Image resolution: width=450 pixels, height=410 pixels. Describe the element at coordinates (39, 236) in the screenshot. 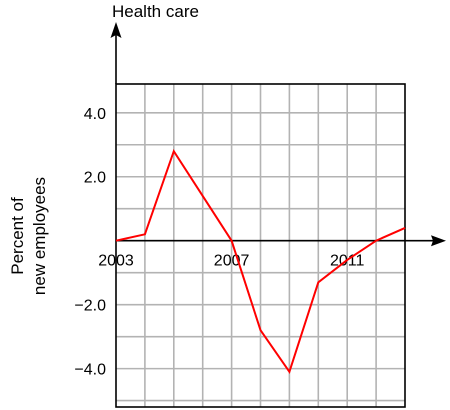

I see `y-axis-label-line: new employees` at that location.